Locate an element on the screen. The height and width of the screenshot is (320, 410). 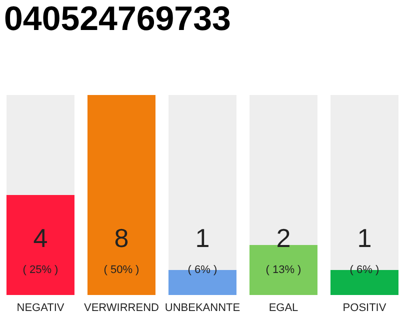
x-tick-label: NEGATIV is located at coordinates (40, 308).